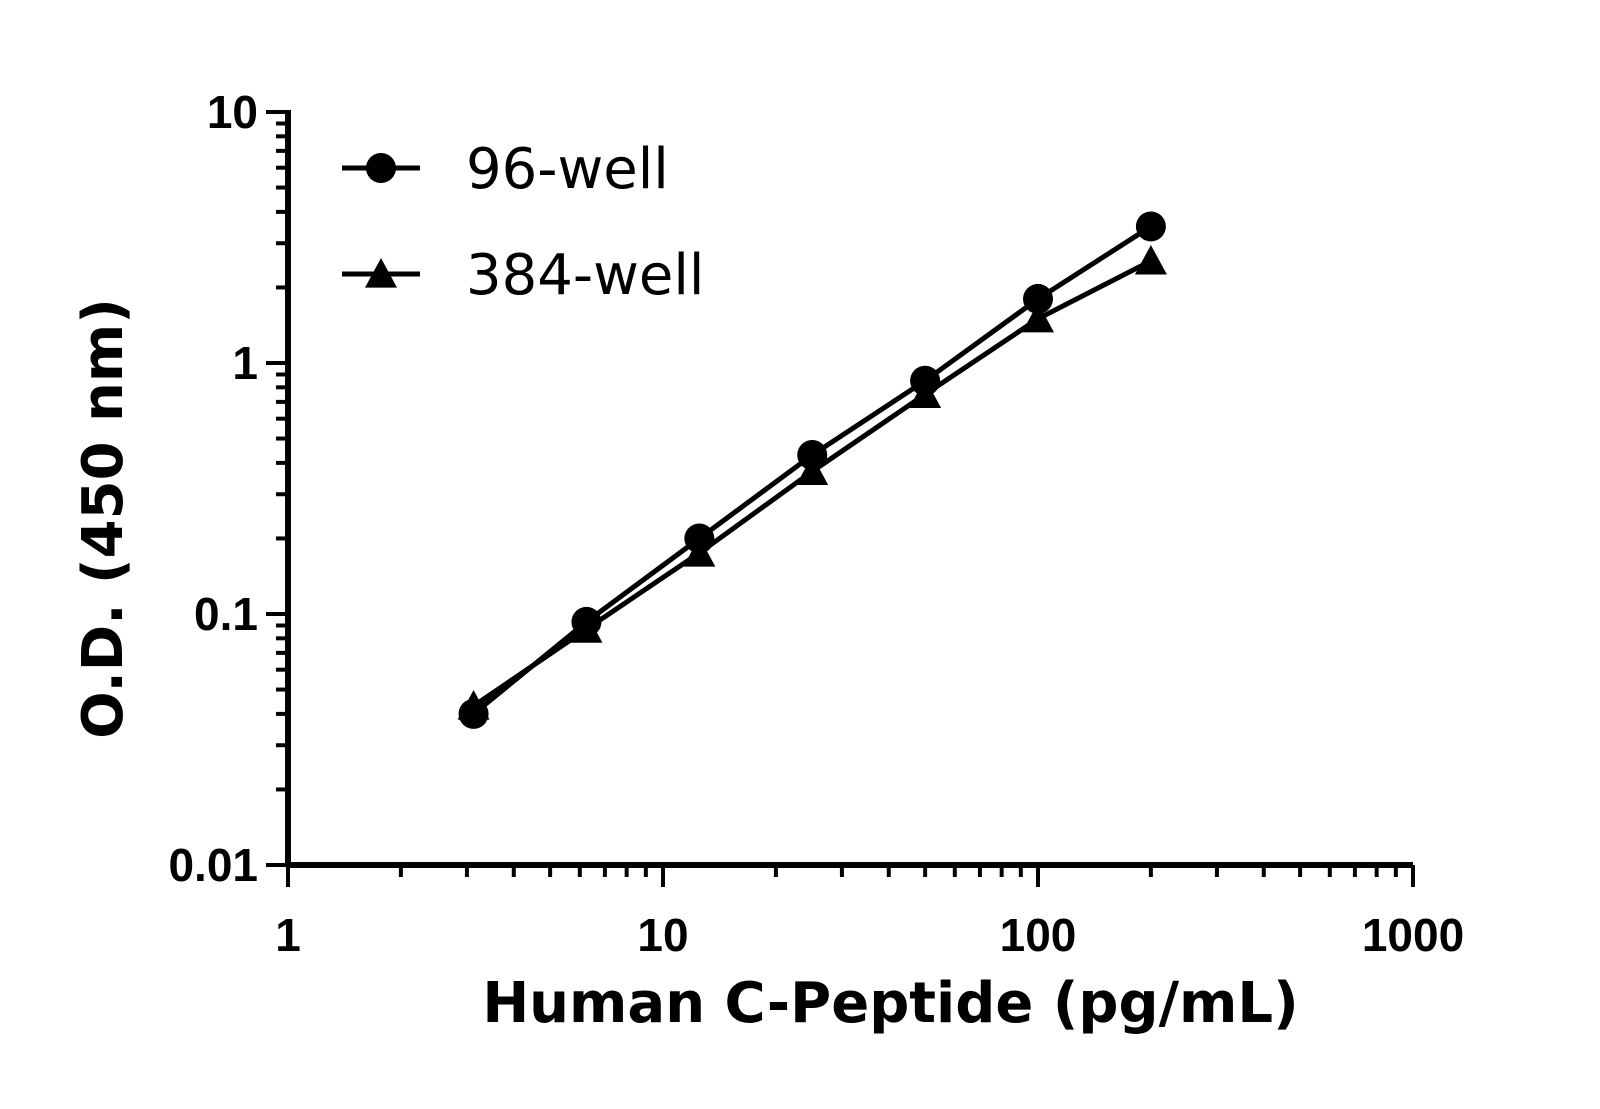 The width and height of the screenshot is (1600, 1109). I want to click on x-tick-label: 1000, so click(1413, 935).